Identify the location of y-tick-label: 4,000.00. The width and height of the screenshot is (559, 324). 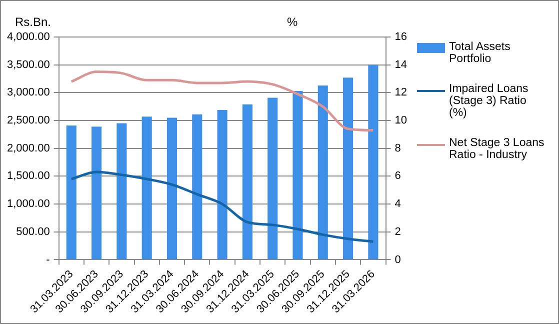
(28, 37).